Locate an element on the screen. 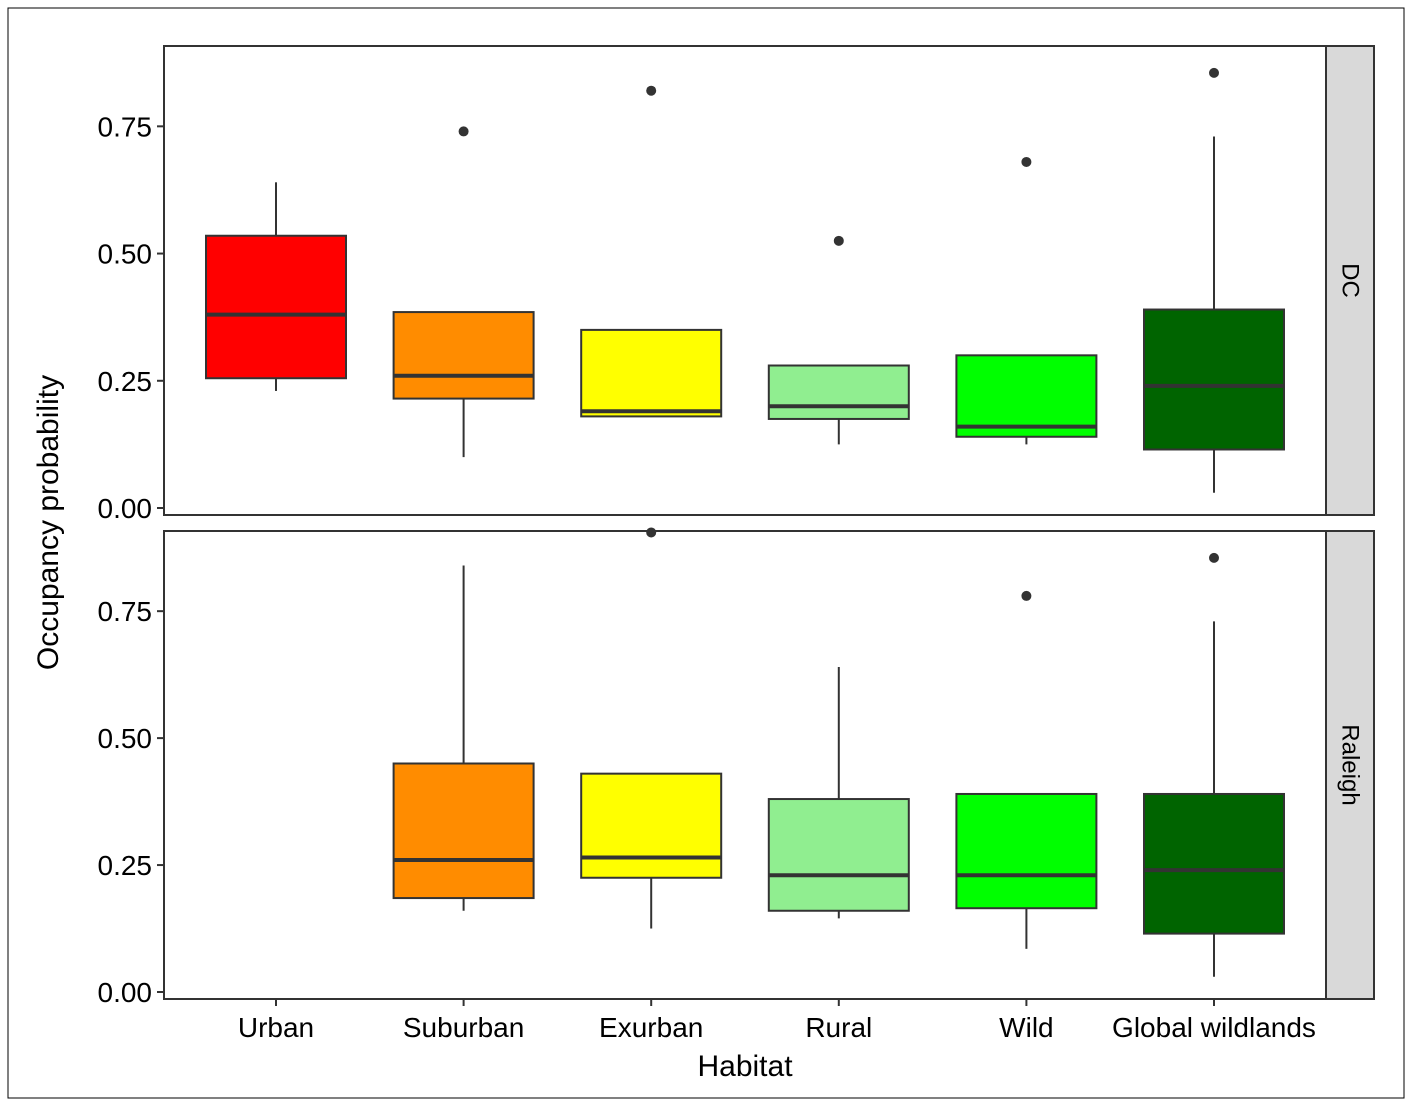 The width and height of the screenshot is (1411, 1109). facet-strip-raleigh is located at coordinates (1350, 765).